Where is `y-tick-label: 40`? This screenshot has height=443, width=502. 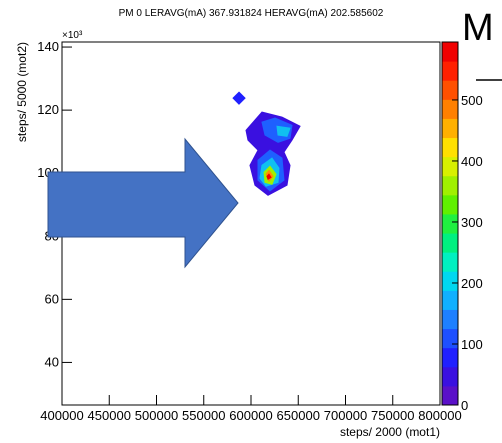
y-tick-label: 40 is located at coordinates (52, 361).